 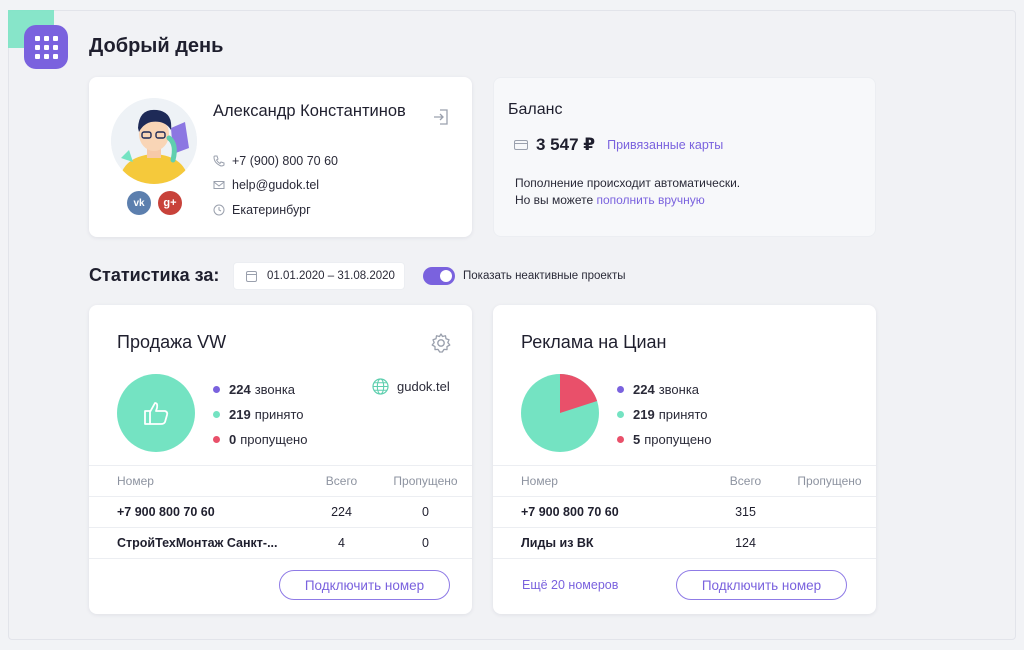 What do you see at coordinates (170, 203) in the screenshot?
I see `google-plus-icon: g+` at bounding box center [170, 203].